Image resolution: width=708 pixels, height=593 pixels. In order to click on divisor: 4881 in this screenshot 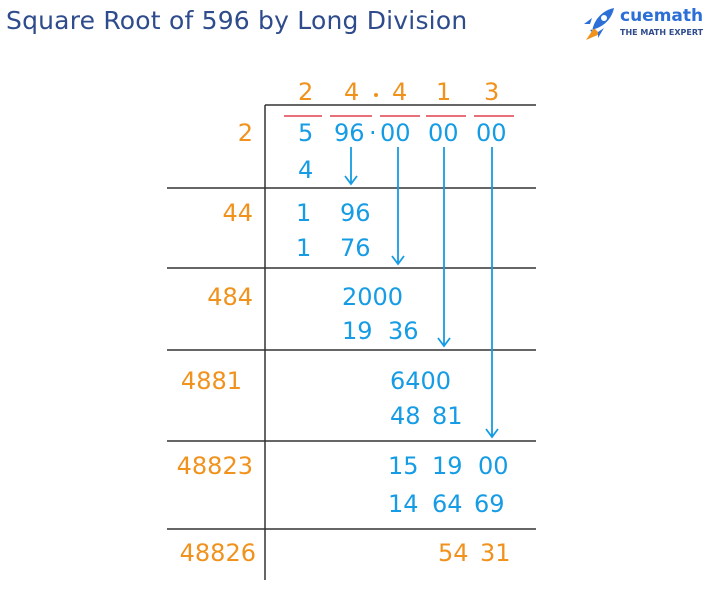, I will do `click(211, 381)`.